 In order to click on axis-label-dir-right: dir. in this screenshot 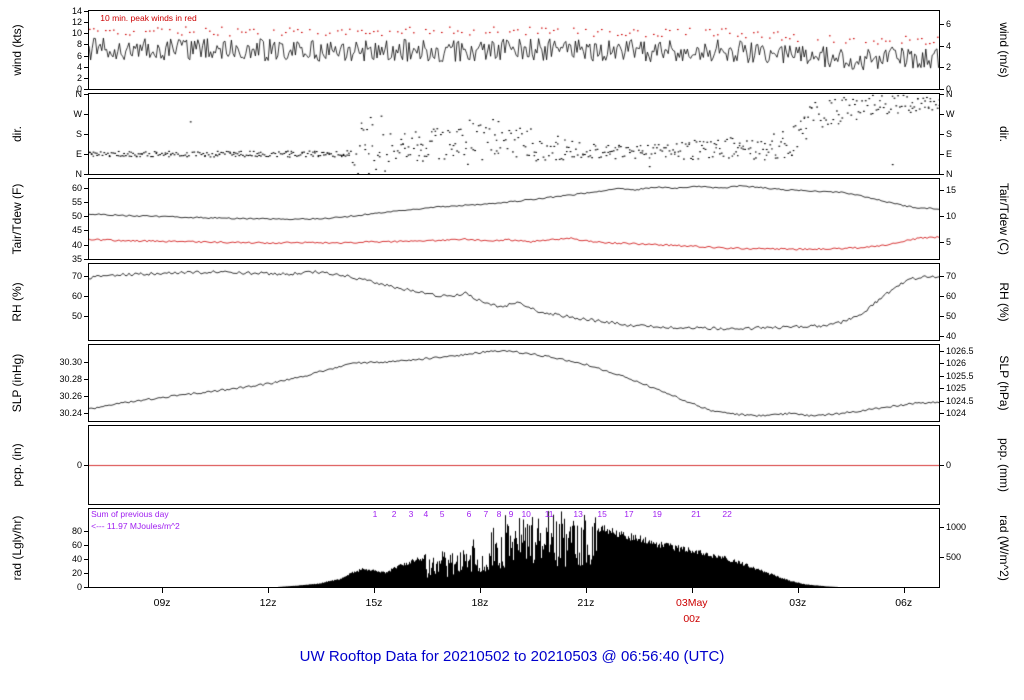, I will do `click(1004, 134)`.